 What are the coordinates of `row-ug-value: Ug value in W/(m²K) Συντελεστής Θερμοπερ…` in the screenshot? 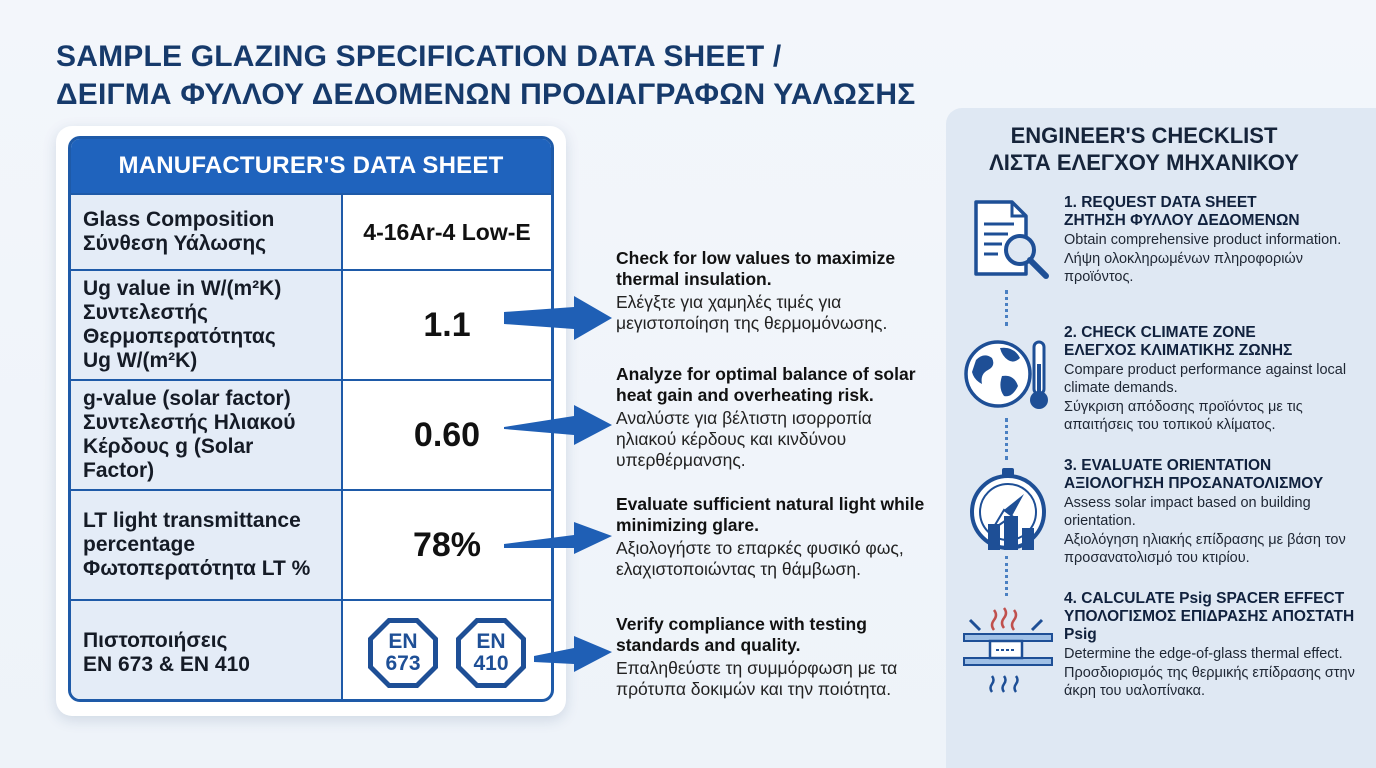 It's located at (311, 324).